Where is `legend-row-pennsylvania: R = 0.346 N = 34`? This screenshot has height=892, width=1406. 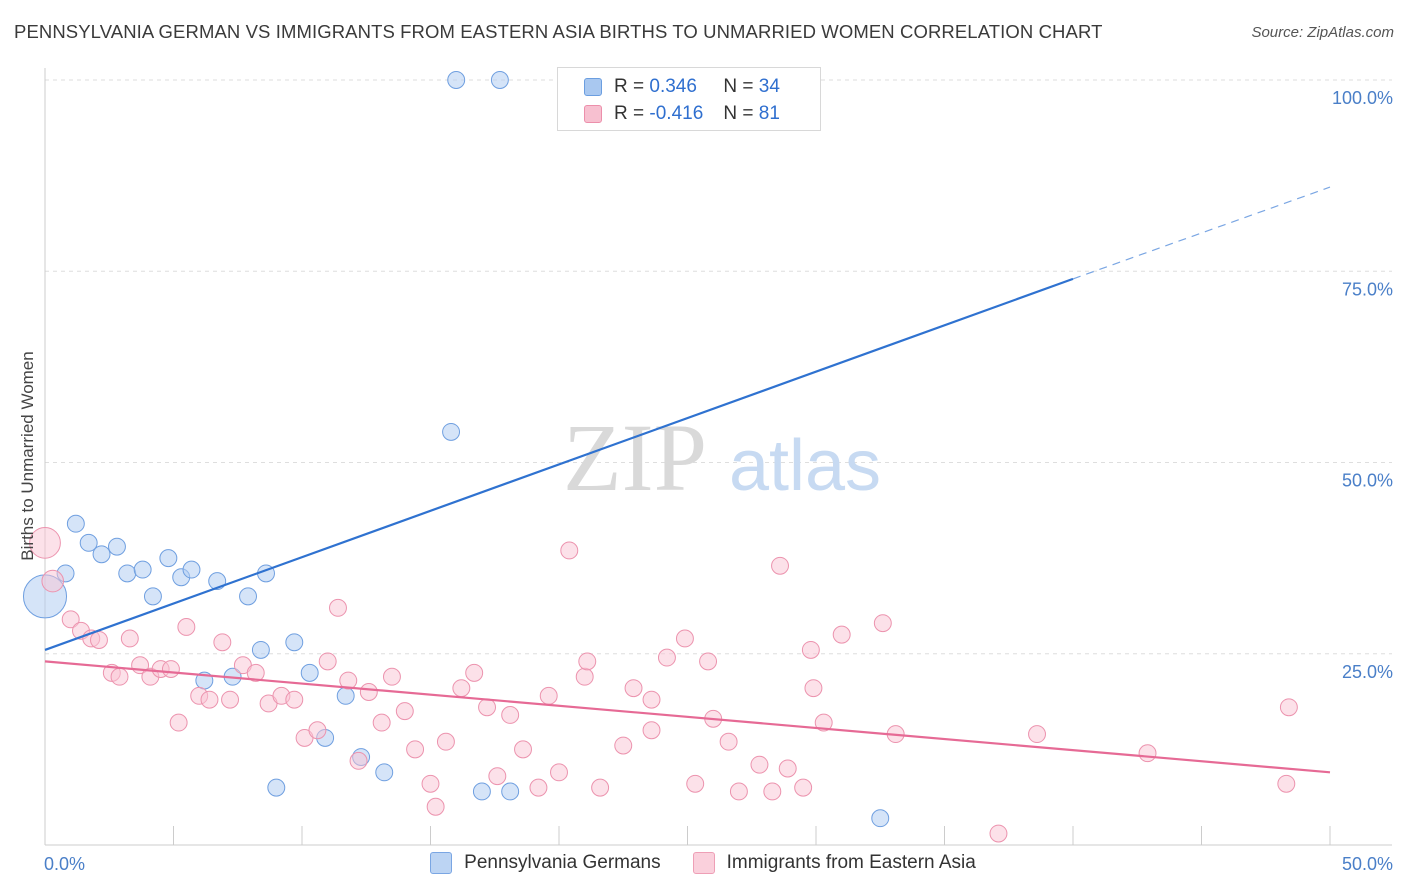 legend-row-pennsylvania: R = 0.346 N = 34 is located at coordinates (682, 87).